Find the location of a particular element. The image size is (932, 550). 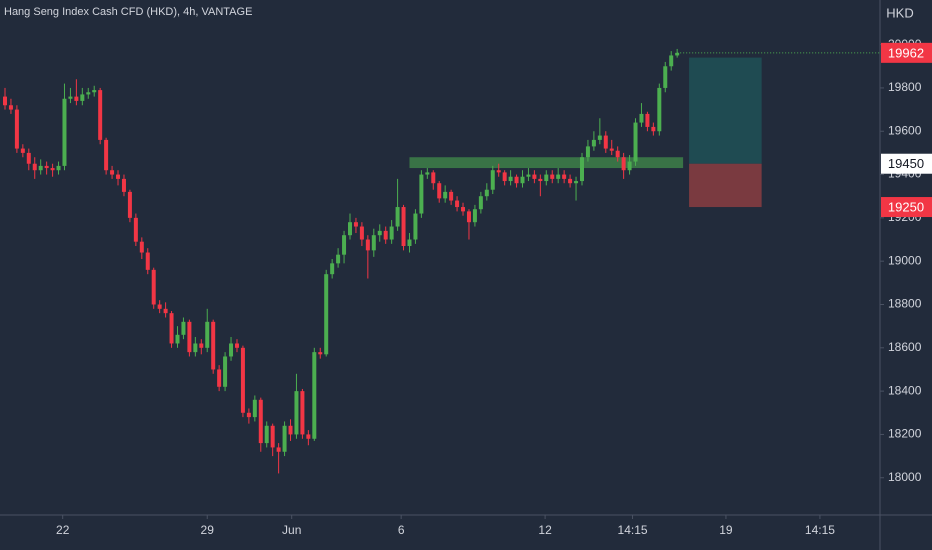

currency-label: HKD is located at coordinates (899, 12).